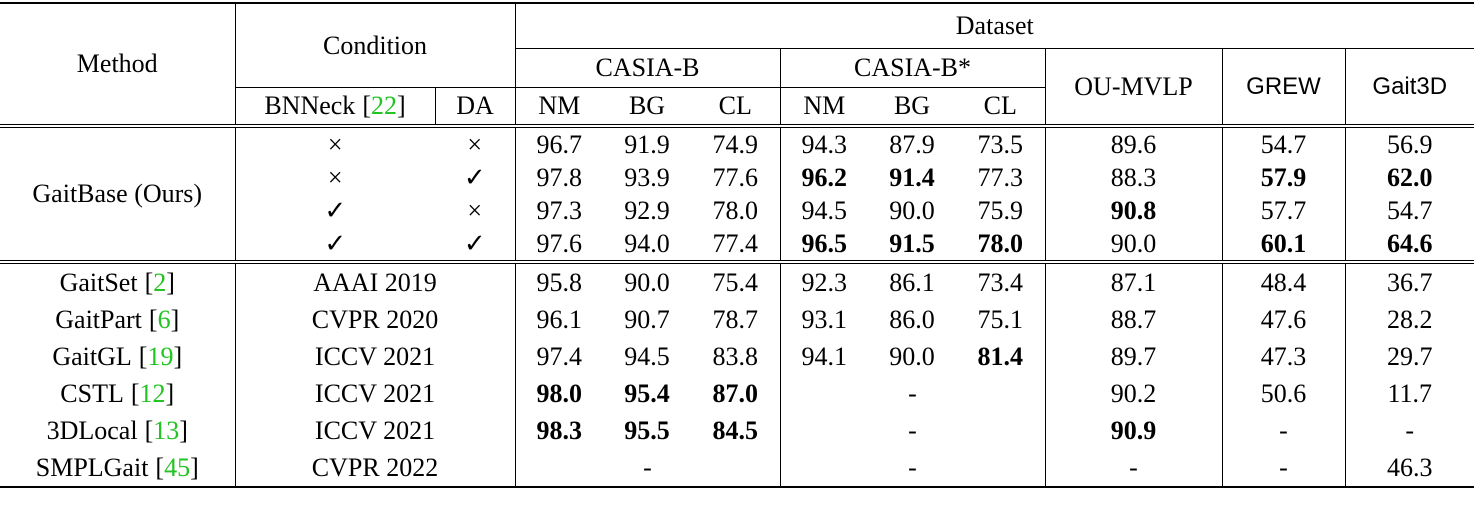  I want to click on value-cell: 77.4, so click(735, 243).